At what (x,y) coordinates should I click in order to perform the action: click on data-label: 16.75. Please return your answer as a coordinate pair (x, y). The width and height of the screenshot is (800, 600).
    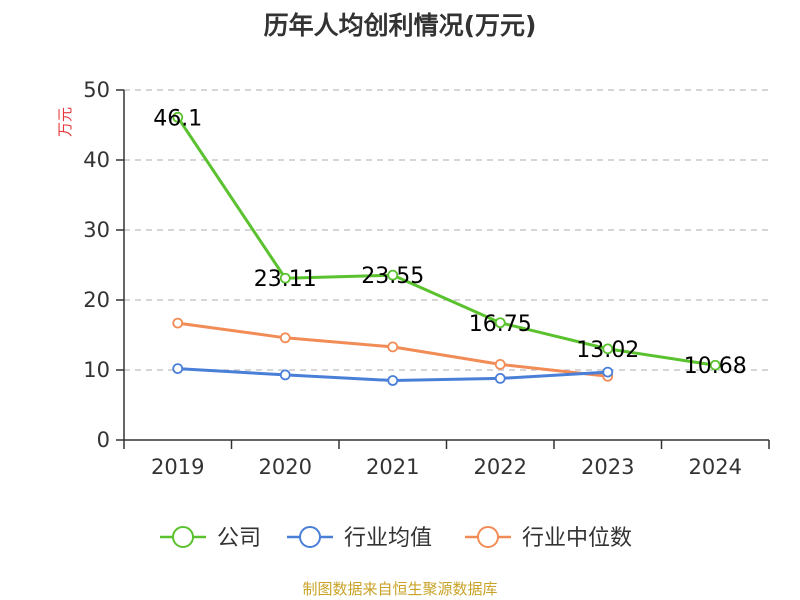
    Looking at the image, I should click on (500, 324).